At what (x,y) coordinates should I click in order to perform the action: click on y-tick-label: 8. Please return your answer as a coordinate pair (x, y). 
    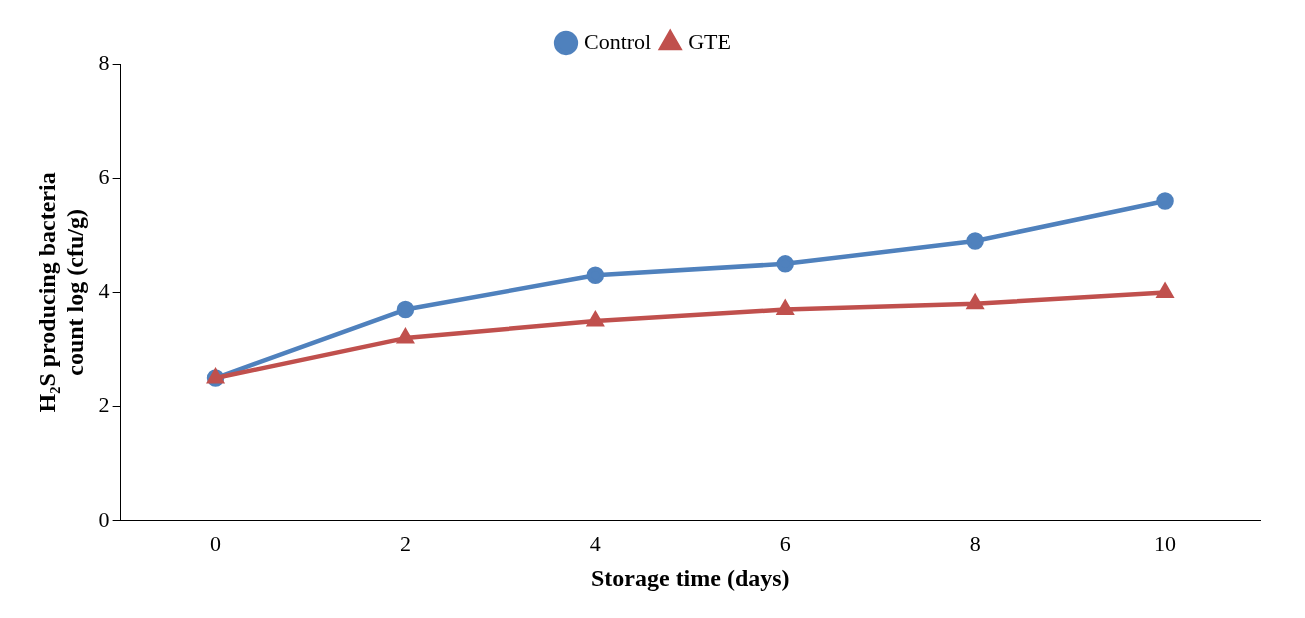
    Looking at the image, I should click on (104, 62).